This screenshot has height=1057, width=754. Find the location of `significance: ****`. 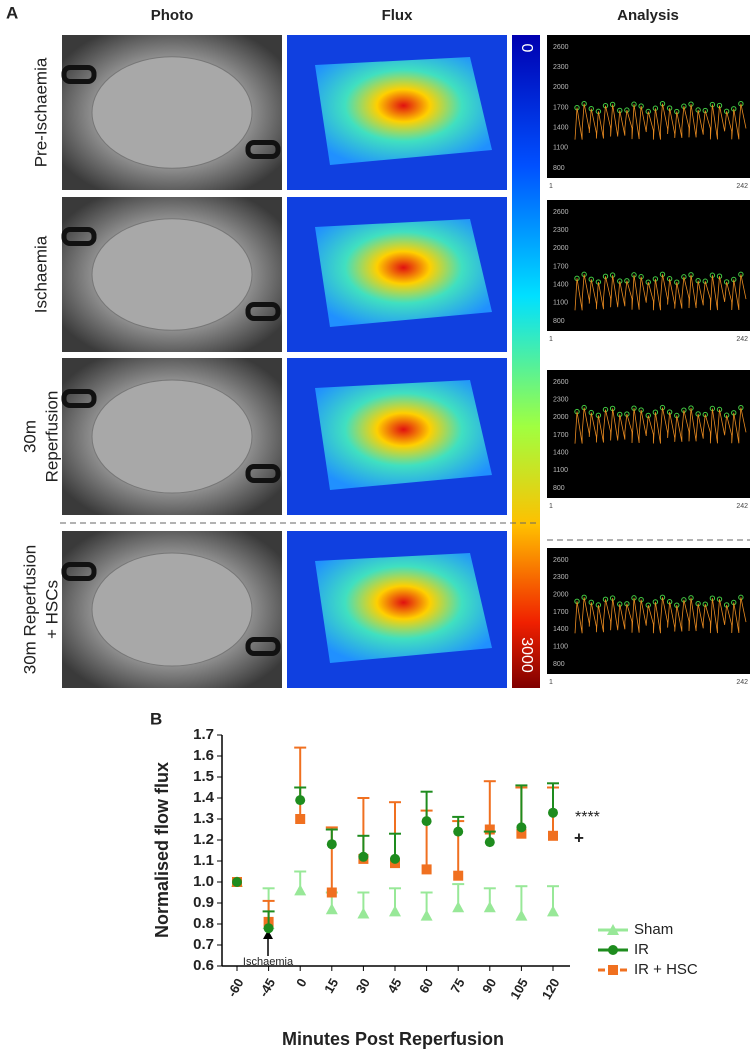

significance: **** is located at coordinates (587, 817).